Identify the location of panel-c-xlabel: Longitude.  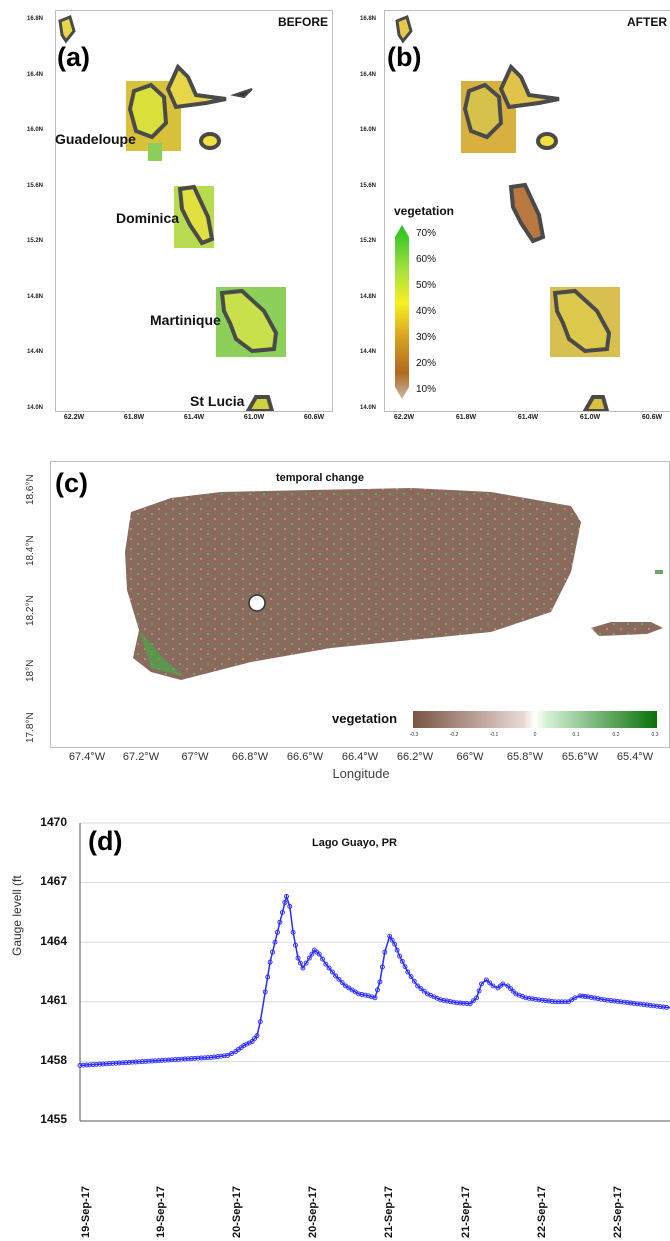
(361, 773).